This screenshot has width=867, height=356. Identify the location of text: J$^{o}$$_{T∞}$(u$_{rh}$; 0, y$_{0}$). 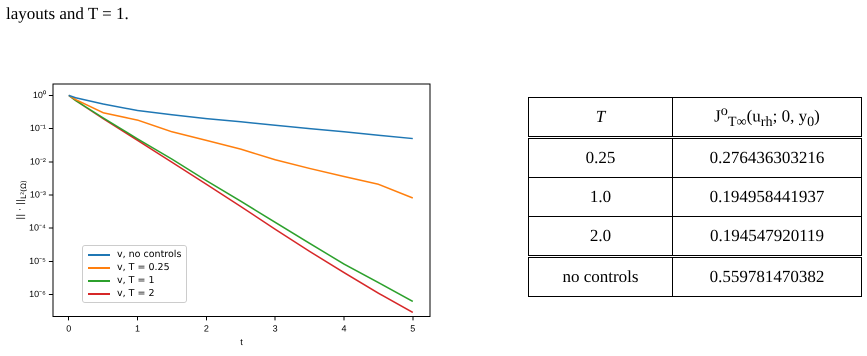
(767, 118).